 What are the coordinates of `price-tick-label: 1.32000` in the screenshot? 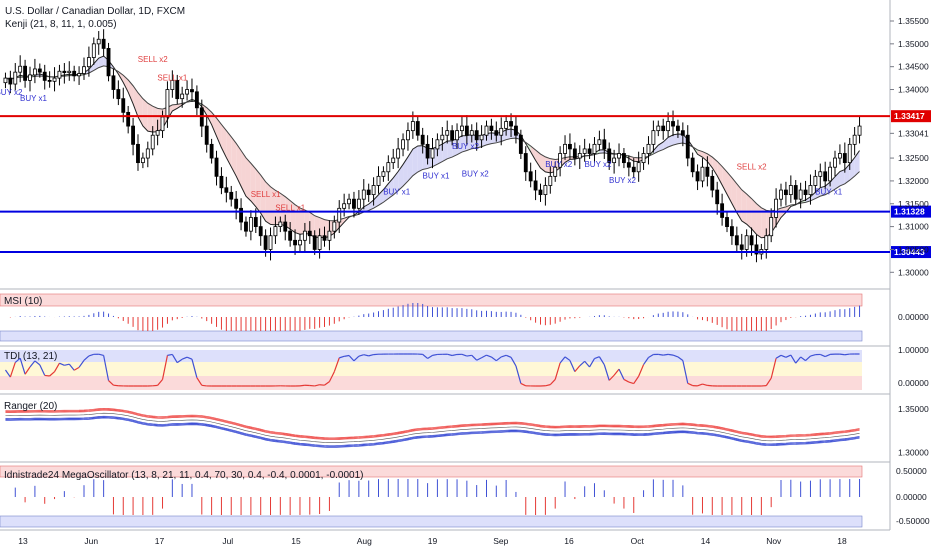 It's located at (913, 181).